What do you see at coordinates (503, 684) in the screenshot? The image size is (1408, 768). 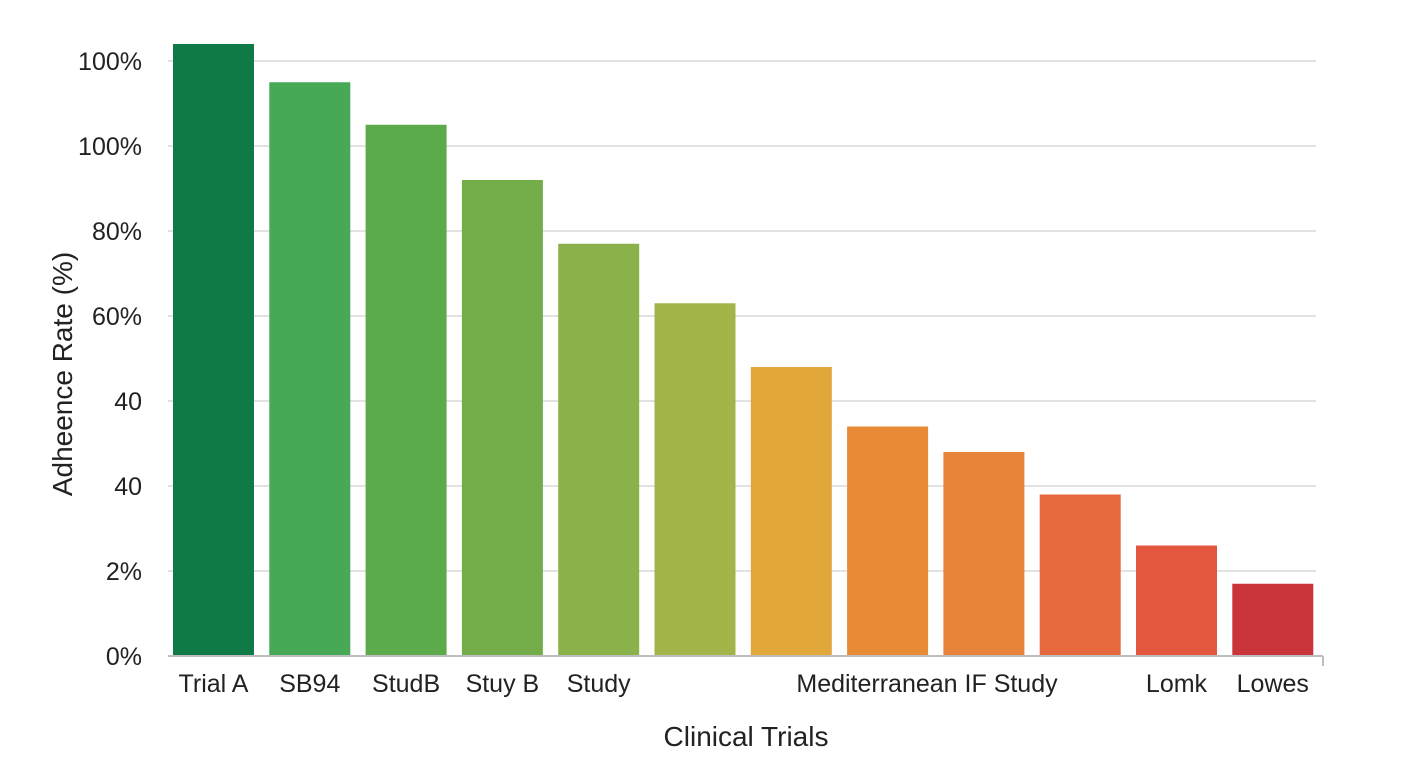 I see `x-tick-label: Stuy B` at bounding box center [503, 684].